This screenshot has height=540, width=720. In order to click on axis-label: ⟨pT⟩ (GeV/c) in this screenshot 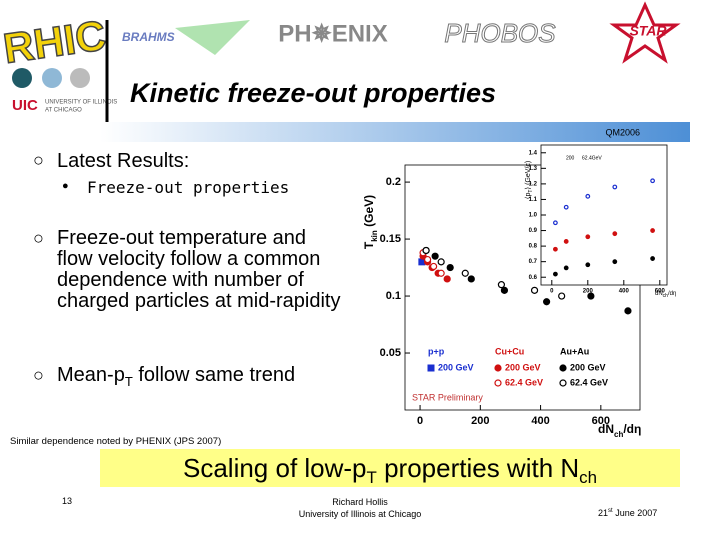, I will do `click(529, 180)`.